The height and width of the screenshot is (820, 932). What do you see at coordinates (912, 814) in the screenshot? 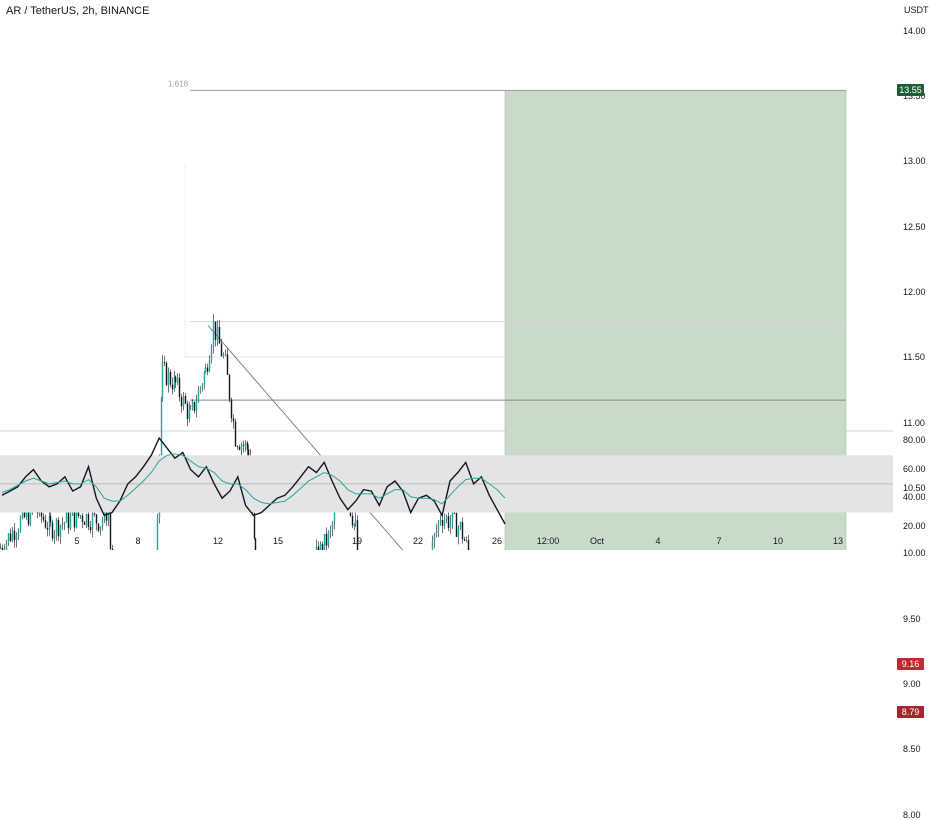
I see `price-tick-label: 8.00` at bounding box center [912, 814].